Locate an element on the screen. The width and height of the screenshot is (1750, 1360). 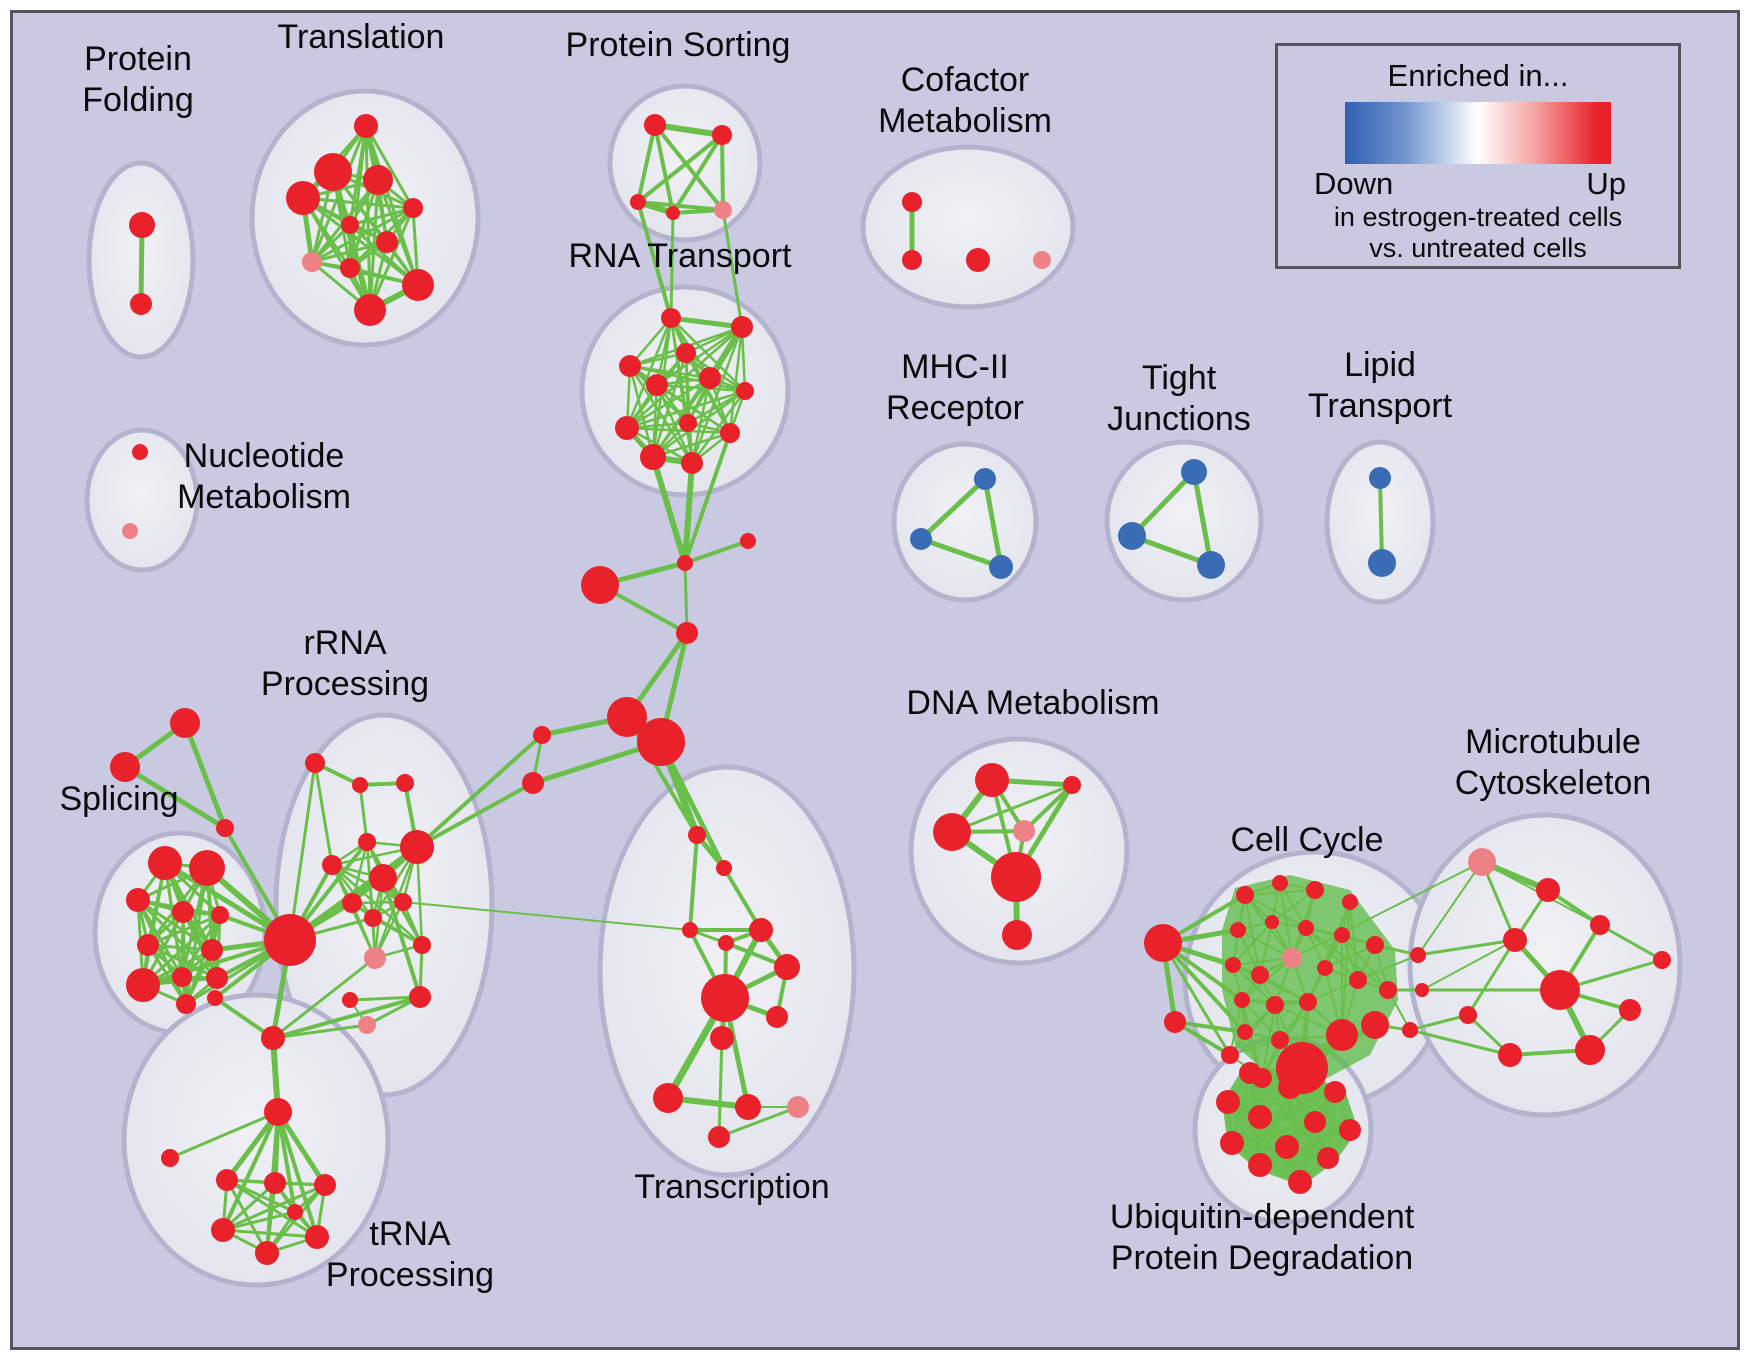
cluster-label-ubiquitin-dependent-protein-degradation: Ubiquitin-dependent Protein Degradation is located at coordinates (1262, 1237).